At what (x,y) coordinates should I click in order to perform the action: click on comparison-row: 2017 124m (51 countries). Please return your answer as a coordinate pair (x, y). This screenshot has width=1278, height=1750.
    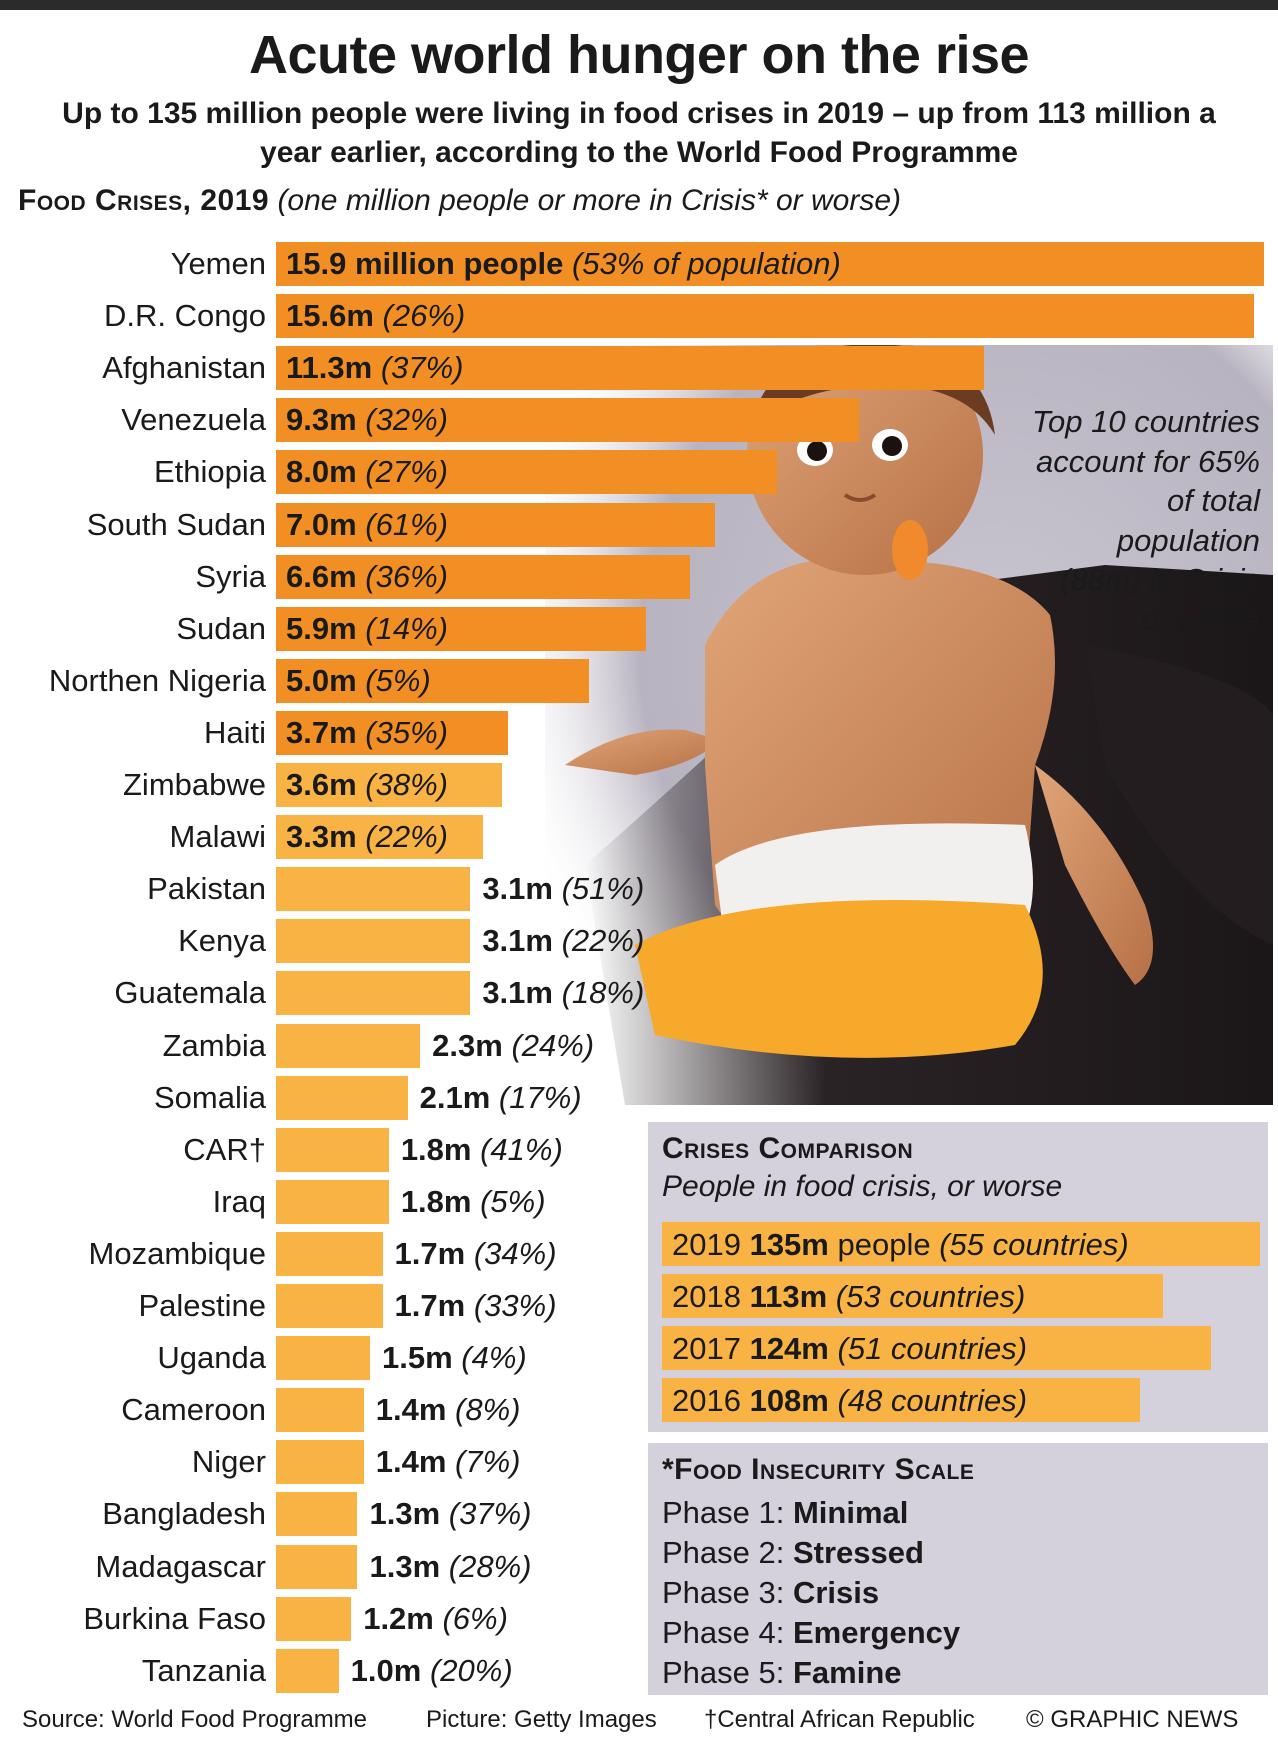
    Looking at the image, I should click on (961, 1348).